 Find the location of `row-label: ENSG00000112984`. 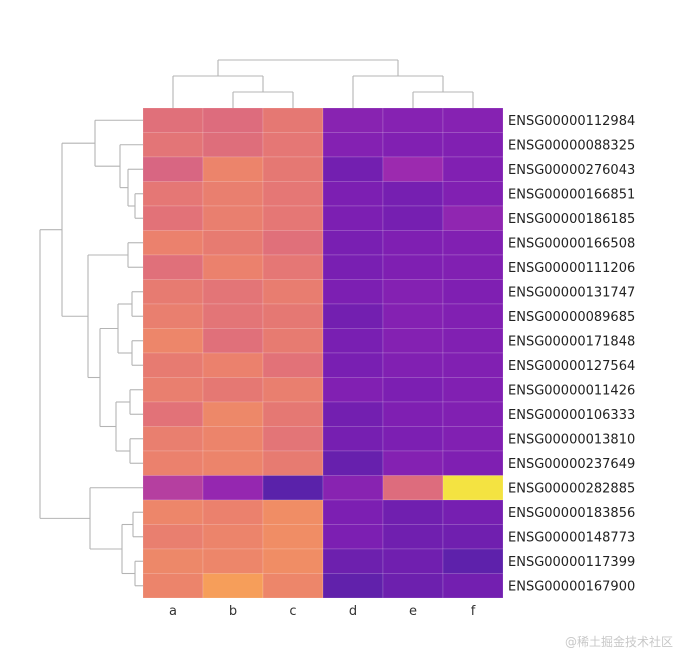

row-label: ENSG00000112984 is located at coordinates (571, 121).